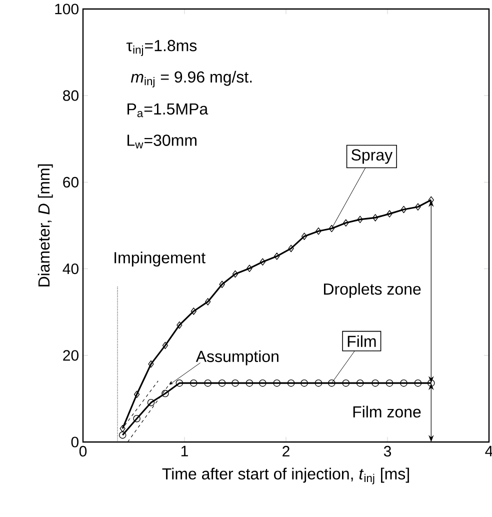  I want to click on annotation: τ$_{inj}$=1.8ms, so click(161, 48).